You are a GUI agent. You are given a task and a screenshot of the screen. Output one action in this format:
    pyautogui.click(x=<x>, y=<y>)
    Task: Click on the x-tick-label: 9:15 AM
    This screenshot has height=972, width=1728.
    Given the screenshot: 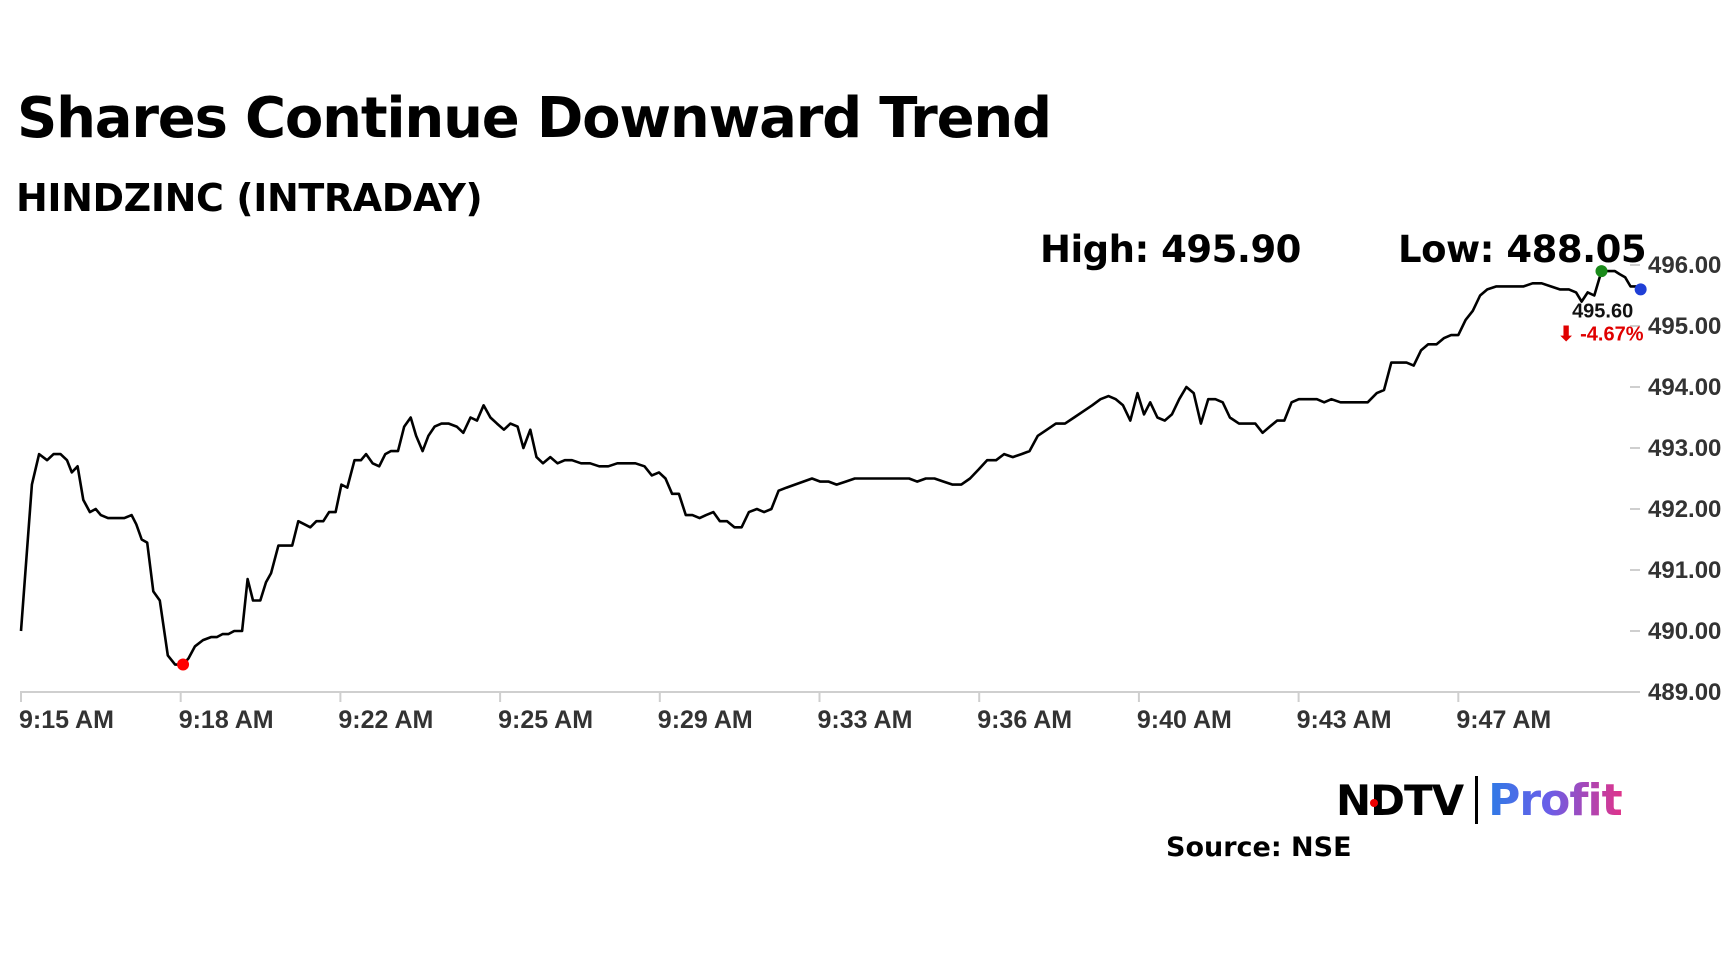 What is the action you would take?
    pyautogui.click(x=66, y=720)
    